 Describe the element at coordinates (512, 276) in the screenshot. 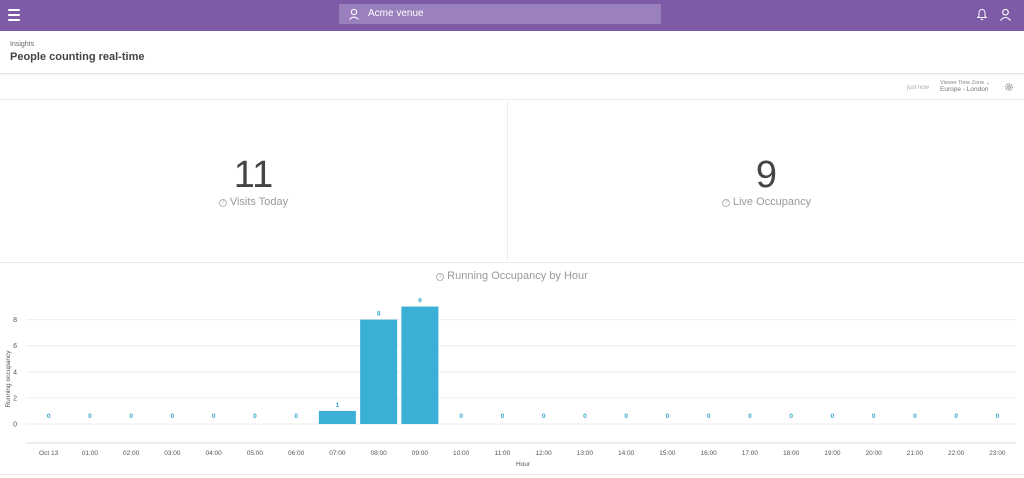

I see `chart-title: ? Running Occupancy by Hour` at that location.